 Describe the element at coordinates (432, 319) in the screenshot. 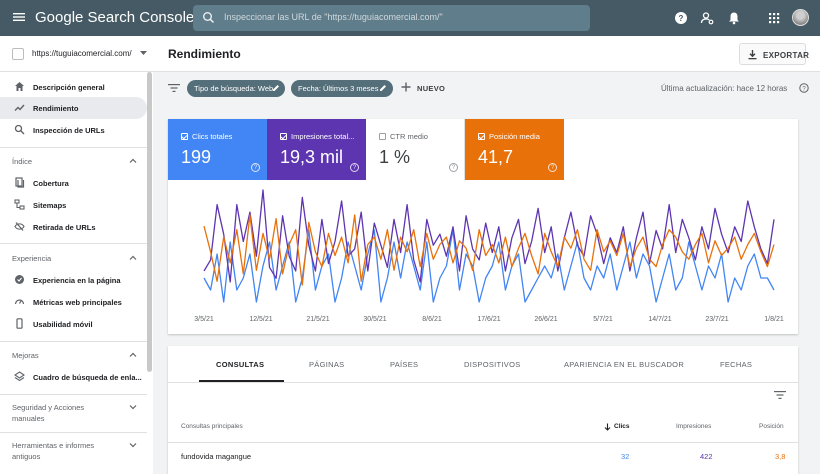

I see `x-tick-label: 8/6/21` at that location.